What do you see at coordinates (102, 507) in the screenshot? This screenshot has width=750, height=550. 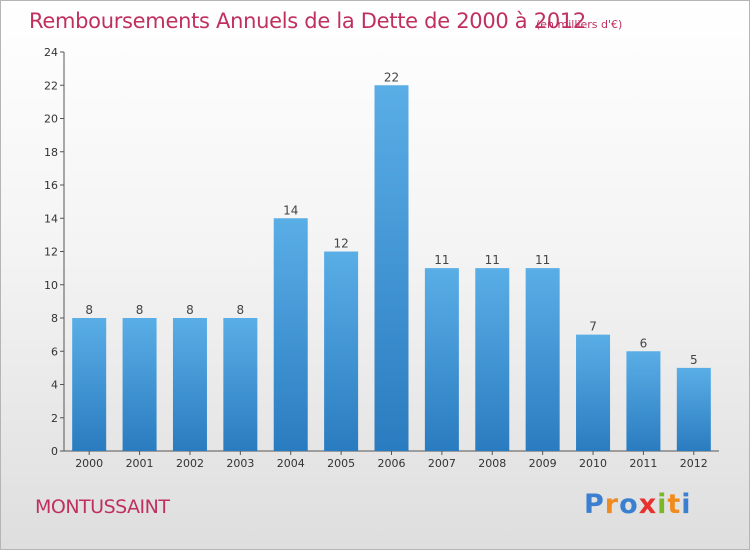 I see `city-name: MONTUSSAINT` at bounding box center [102, 507].